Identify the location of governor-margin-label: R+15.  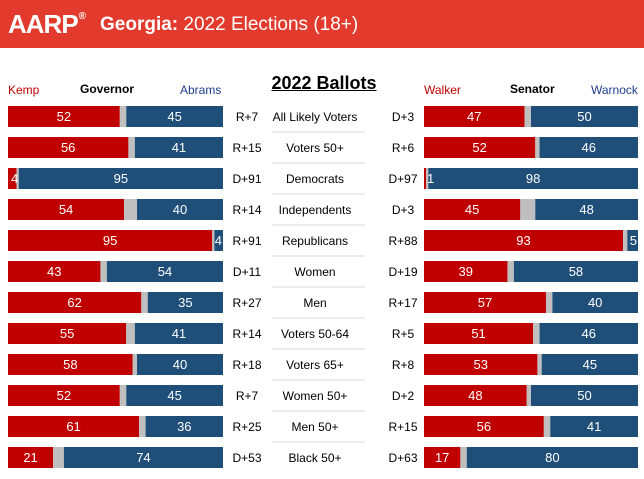
(246, 148).